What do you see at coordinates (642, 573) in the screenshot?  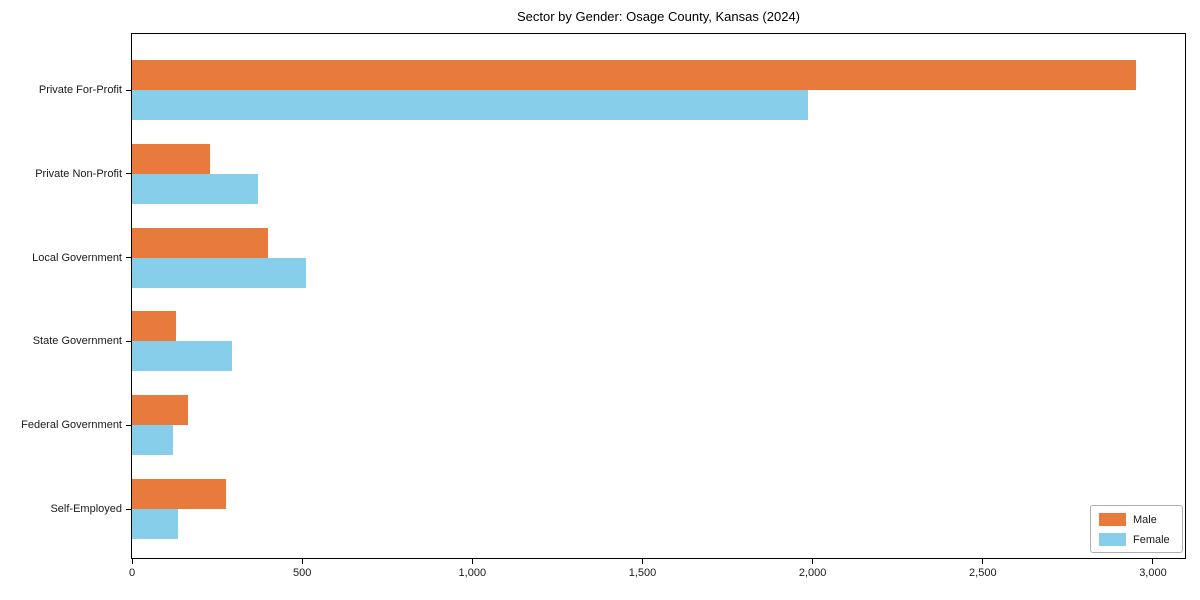 I see `xtick-label-1500: 1,500` at bounding box center [642, 573].